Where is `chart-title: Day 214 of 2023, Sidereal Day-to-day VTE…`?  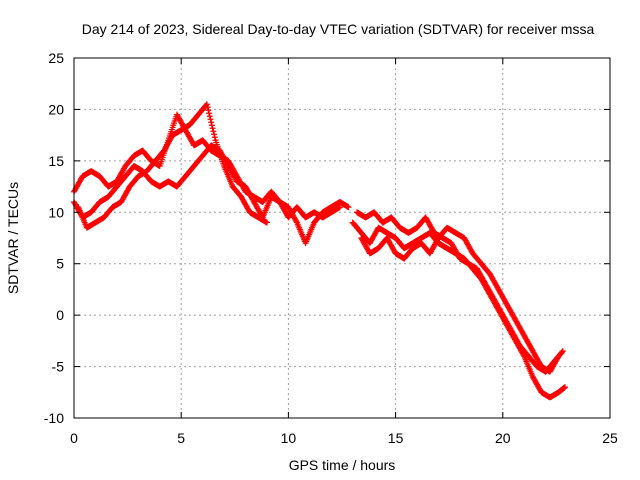 chart-title: Day 214 of 2023, Sidereal Day-to-day VTE… is located at coordinates (338, 29).